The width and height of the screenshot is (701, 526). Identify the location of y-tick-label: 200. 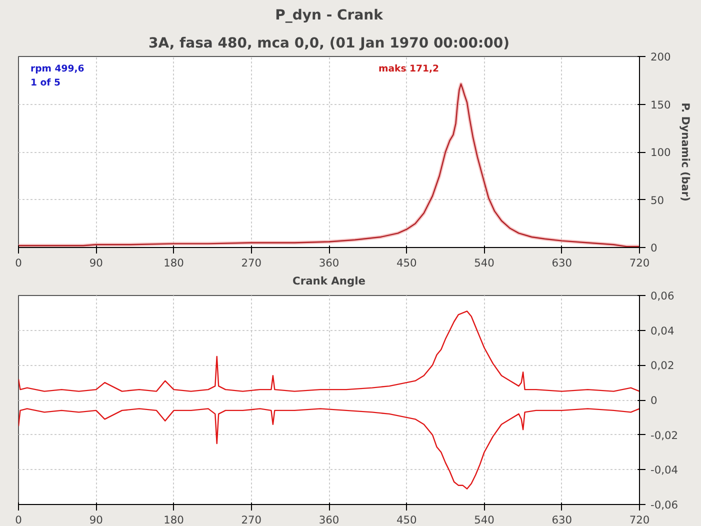
(661, 57).